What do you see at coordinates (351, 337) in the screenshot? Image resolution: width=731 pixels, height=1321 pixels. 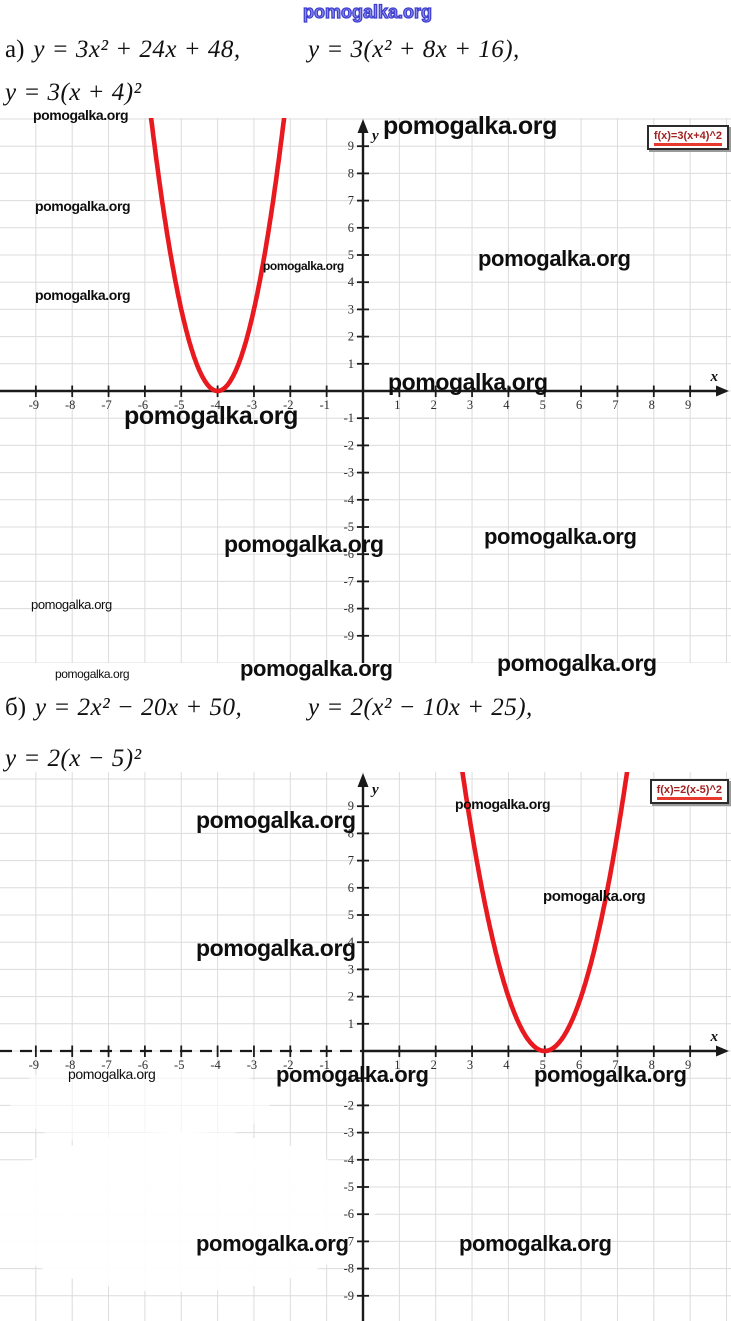 I see `y-tick-label: 2` at bounding box center [351, 337].